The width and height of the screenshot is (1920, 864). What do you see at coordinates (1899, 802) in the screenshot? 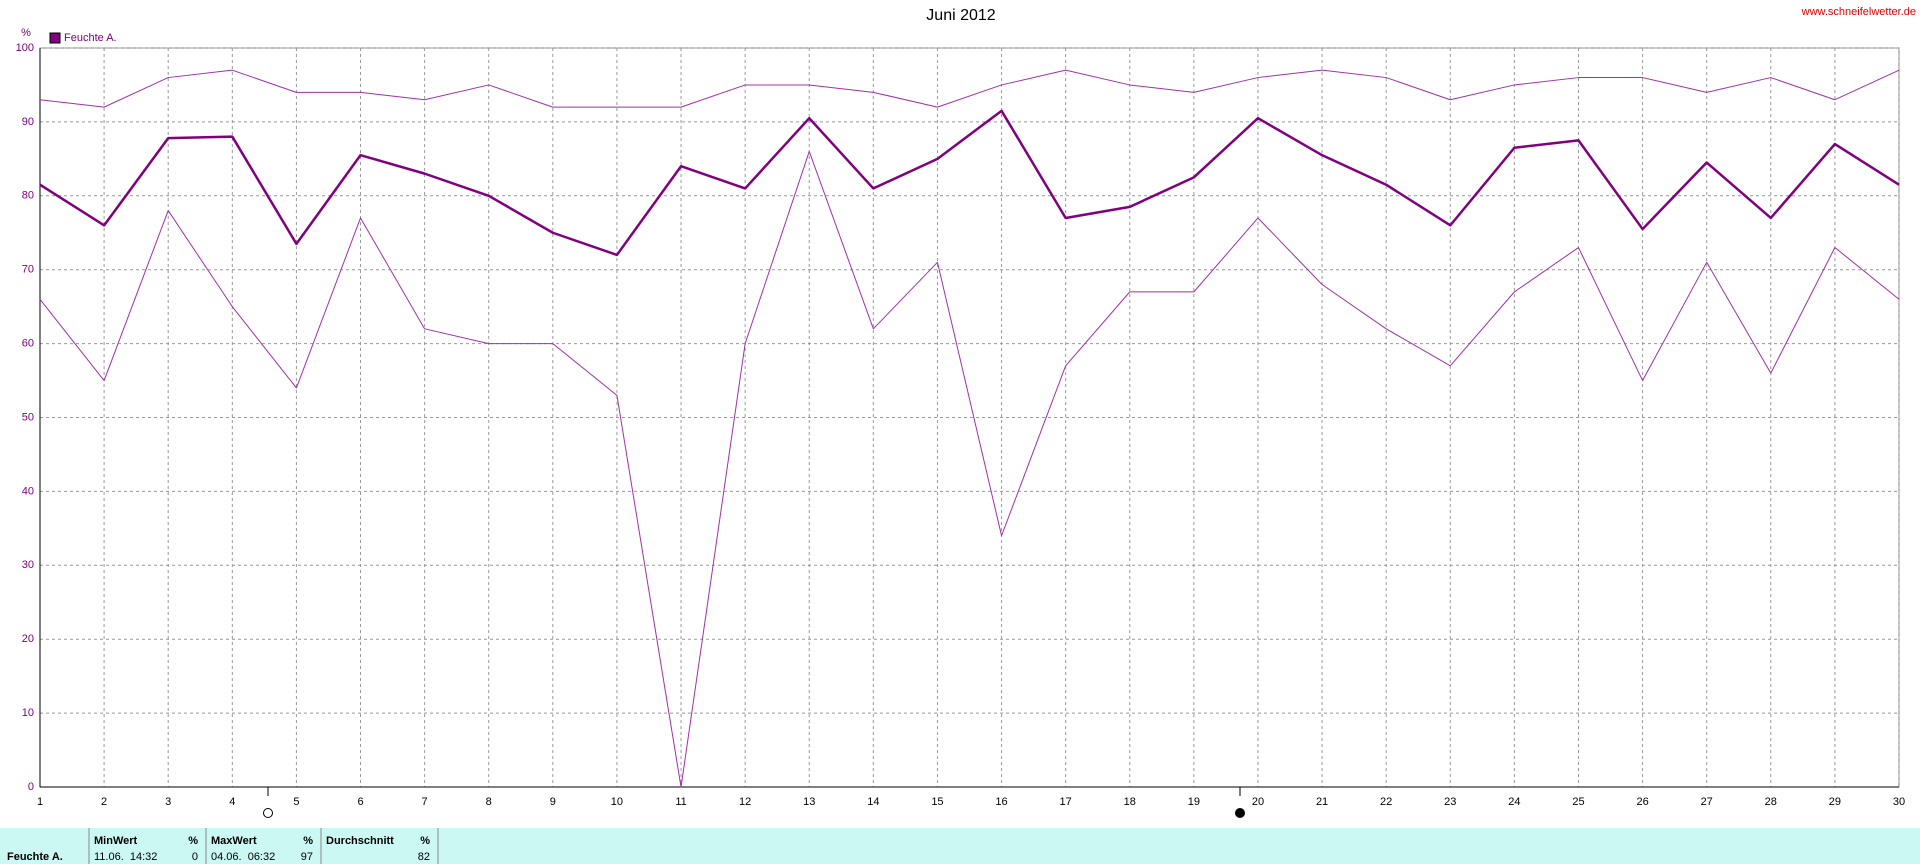
I see `x-tick-label: 30` at bounding box center [1899, 802].